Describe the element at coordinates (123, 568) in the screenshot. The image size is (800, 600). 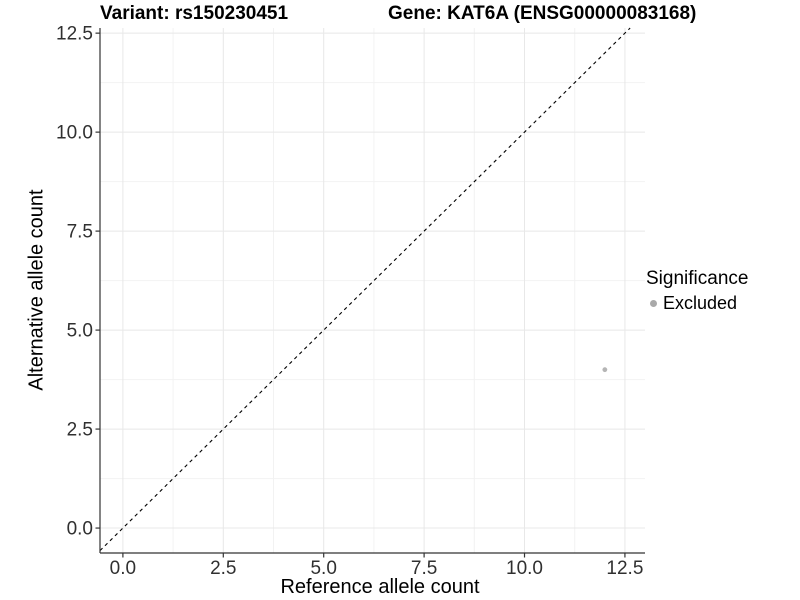
I see `x-tick-label: 0.0` at that location.